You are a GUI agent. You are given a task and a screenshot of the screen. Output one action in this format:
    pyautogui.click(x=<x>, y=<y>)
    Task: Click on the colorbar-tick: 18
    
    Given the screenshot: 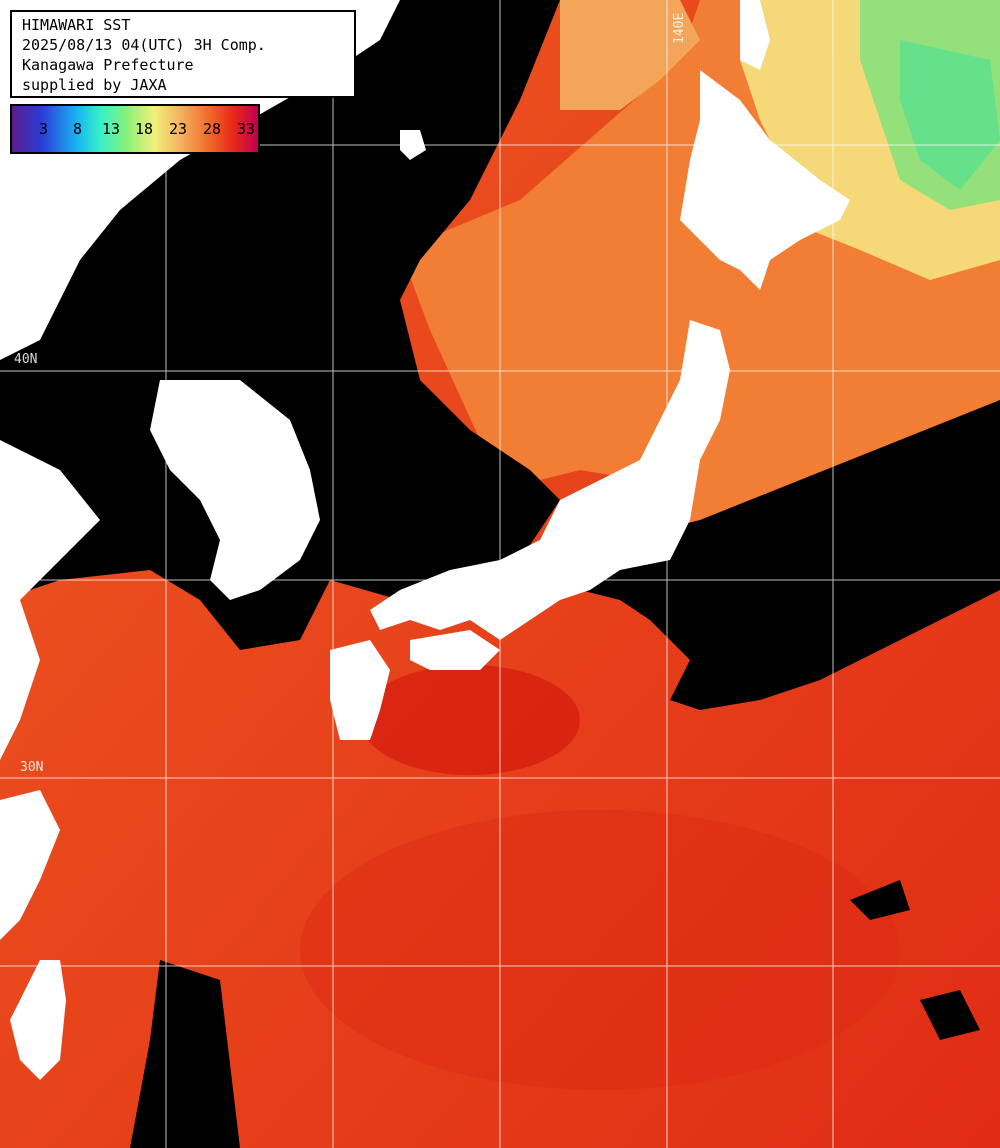 What is the action you would take?
    pyautogui.click(x=144, y=129)
    